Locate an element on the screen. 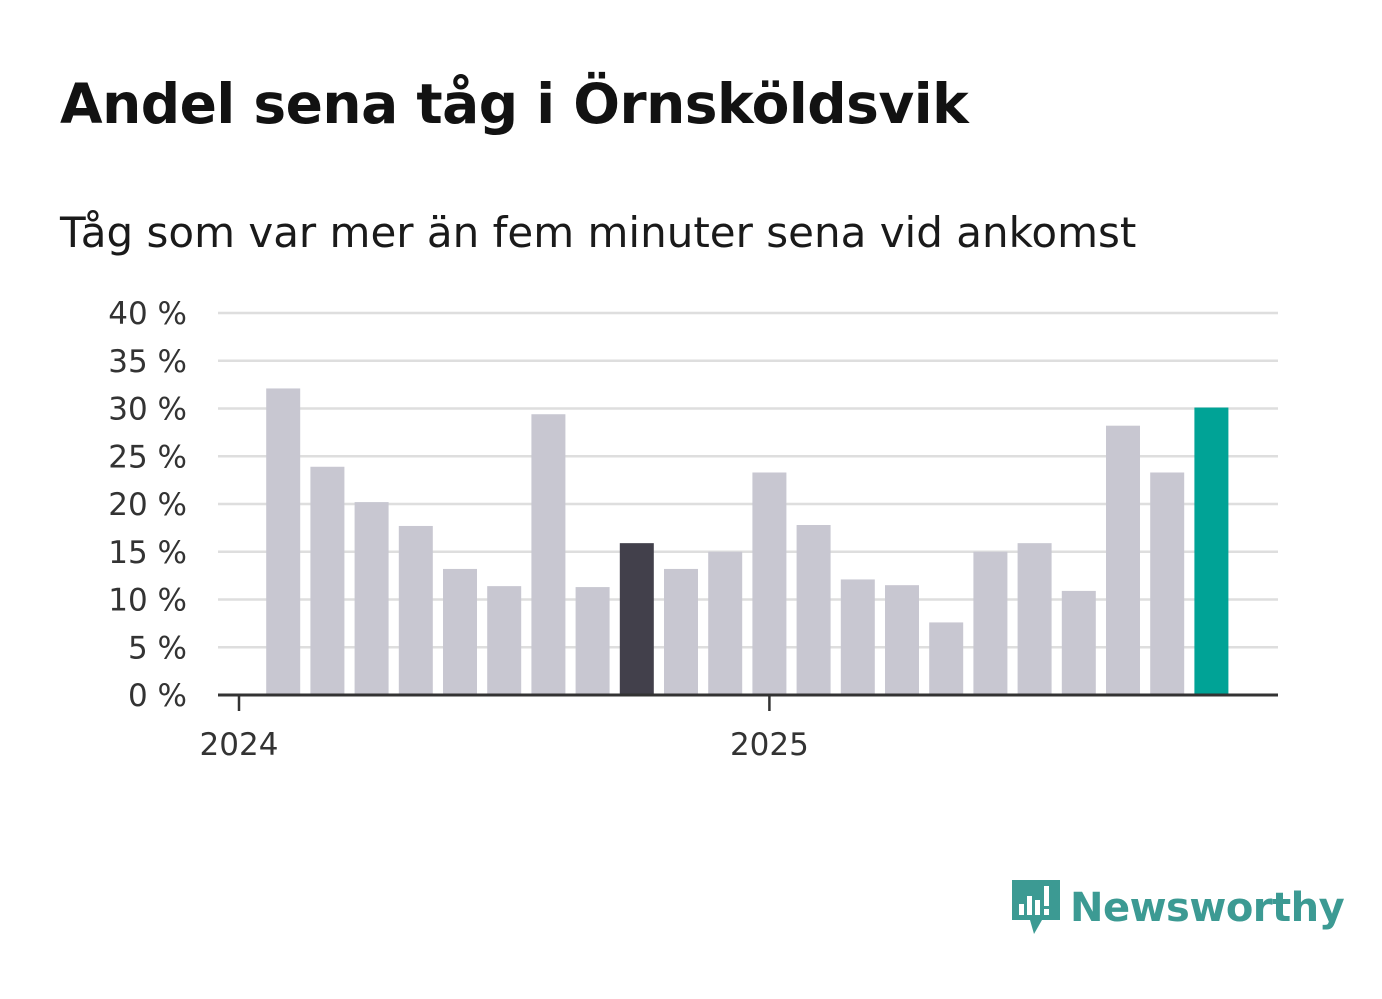 This screenshot has width=1382, height=999. chart-title: Andel sena tåg i Örnsköldsvik is located at coordinates (514, 104).